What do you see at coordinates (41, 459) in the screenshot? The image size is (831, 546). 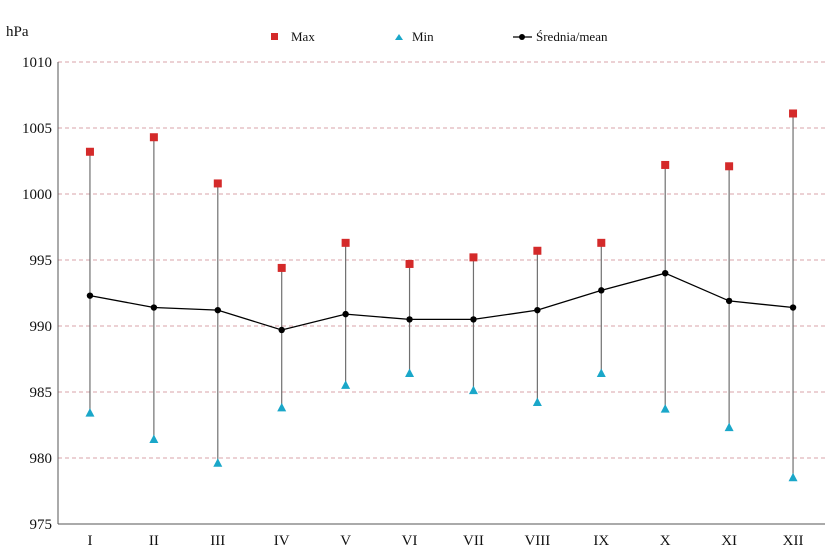 I see `y-tick-label: 980` at bounding box center [41, 459].